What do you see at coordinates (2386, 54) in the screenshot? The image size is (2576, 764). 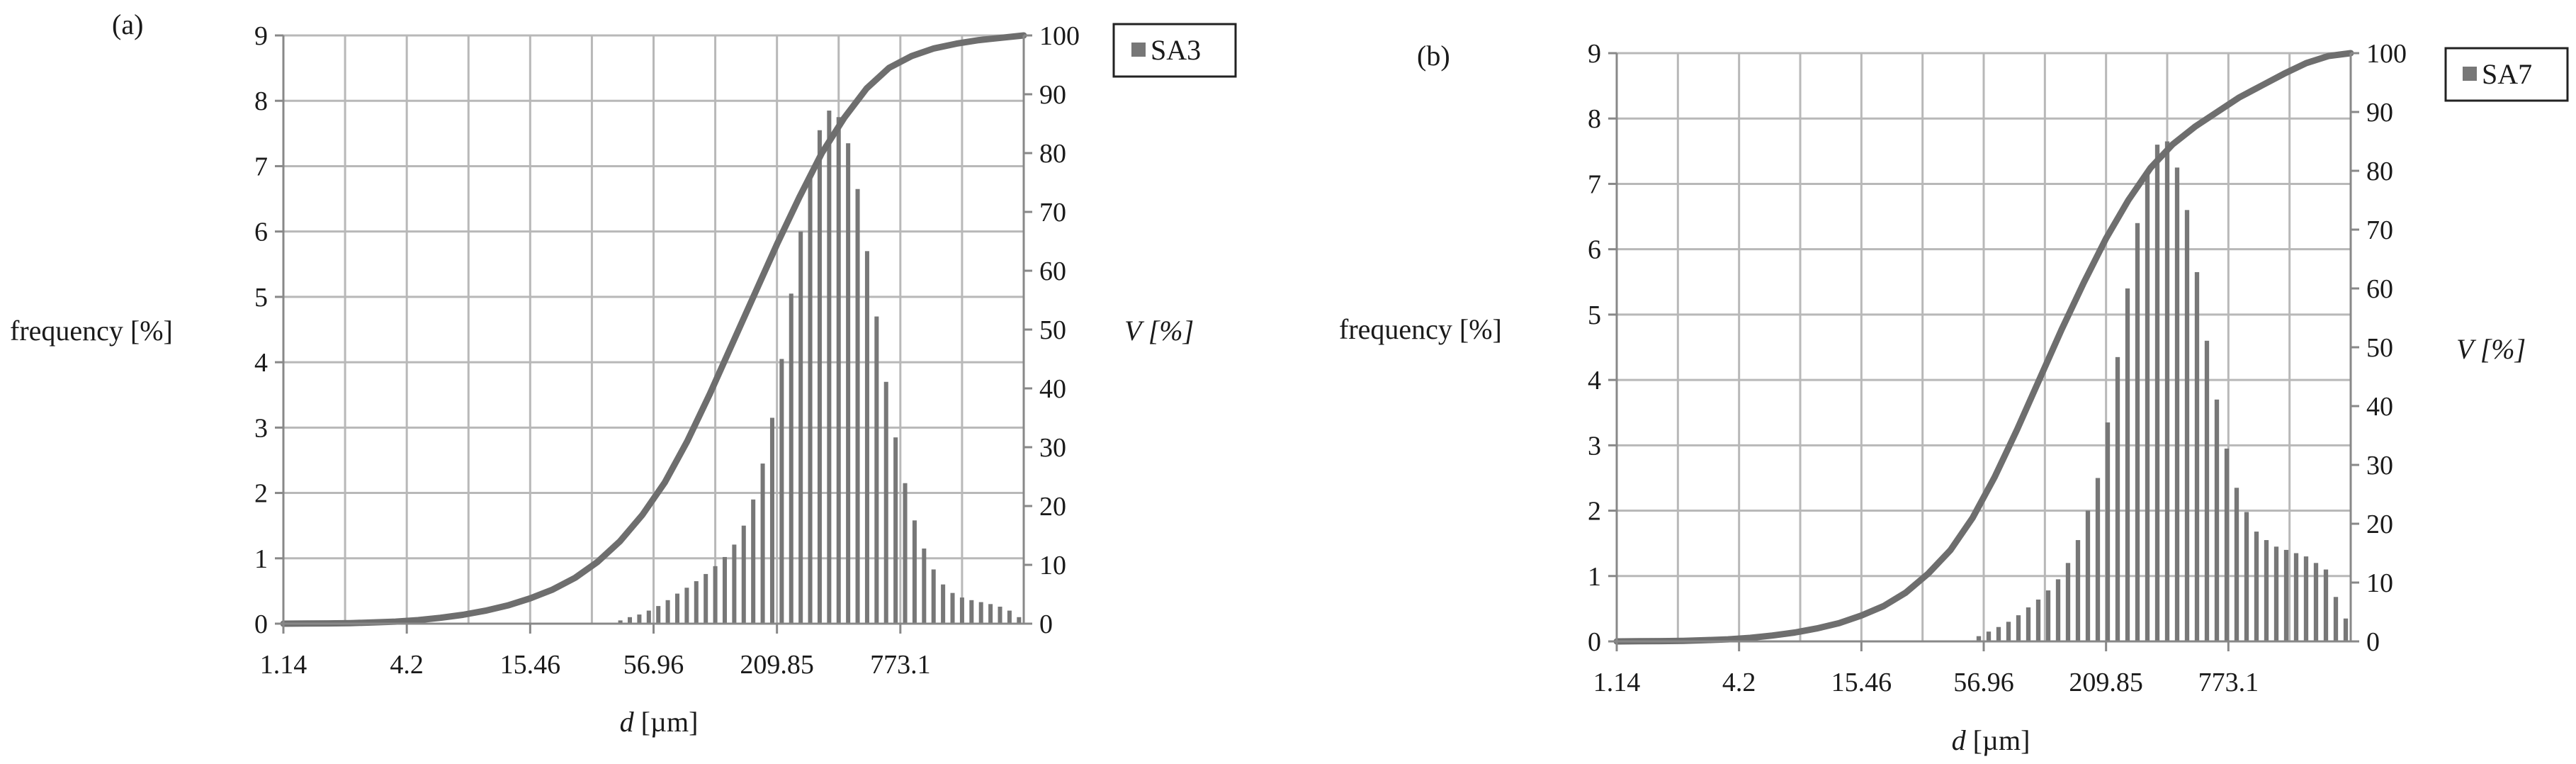 I see `y2-tick-label: 100` at bounding box center [2386, 54].